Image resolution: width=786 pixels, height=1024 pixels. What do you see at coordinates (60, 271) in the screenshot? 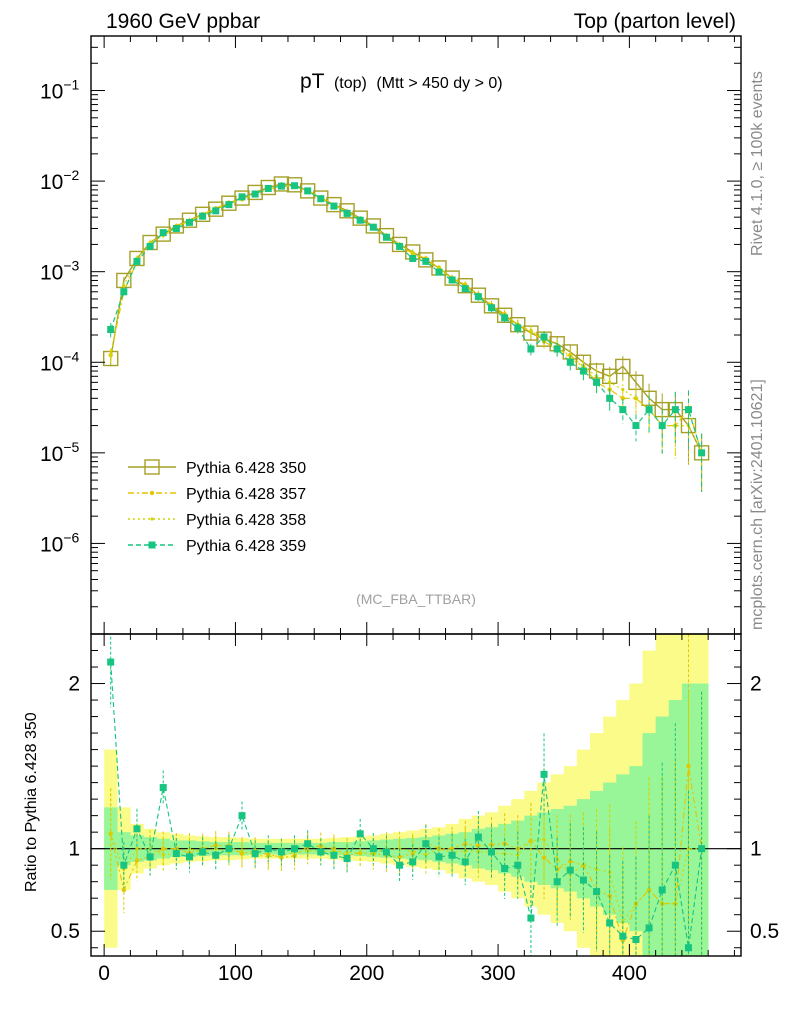
I see `y-tick-label: 10⁻³` at bounding box center [60, 271].